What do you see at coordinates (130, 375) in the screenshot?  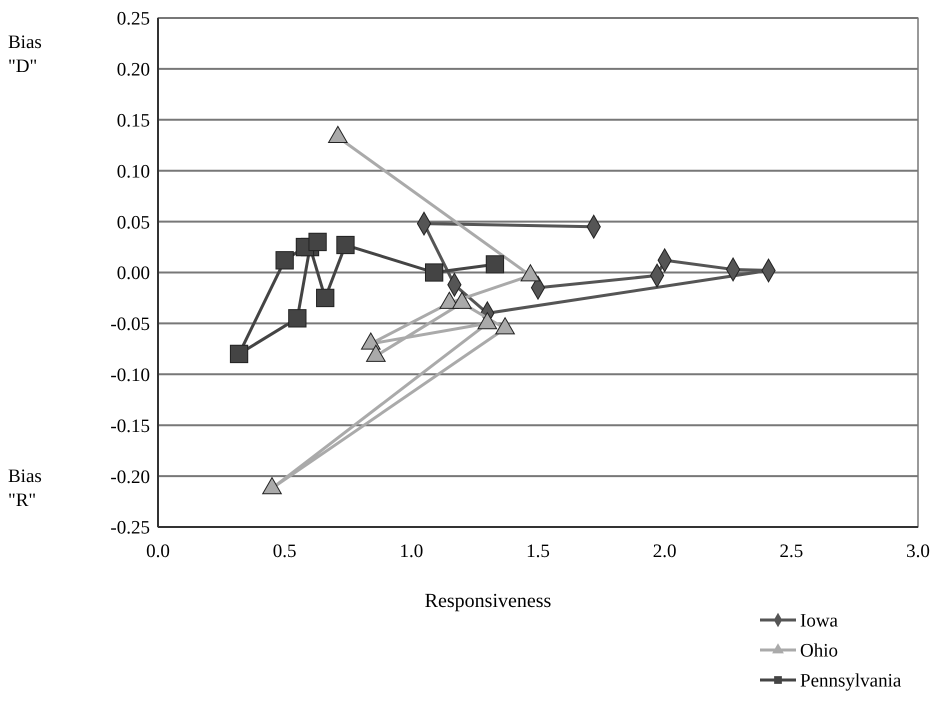 I see `y-tick-label: -0.10` at bounding box center [130, 375].